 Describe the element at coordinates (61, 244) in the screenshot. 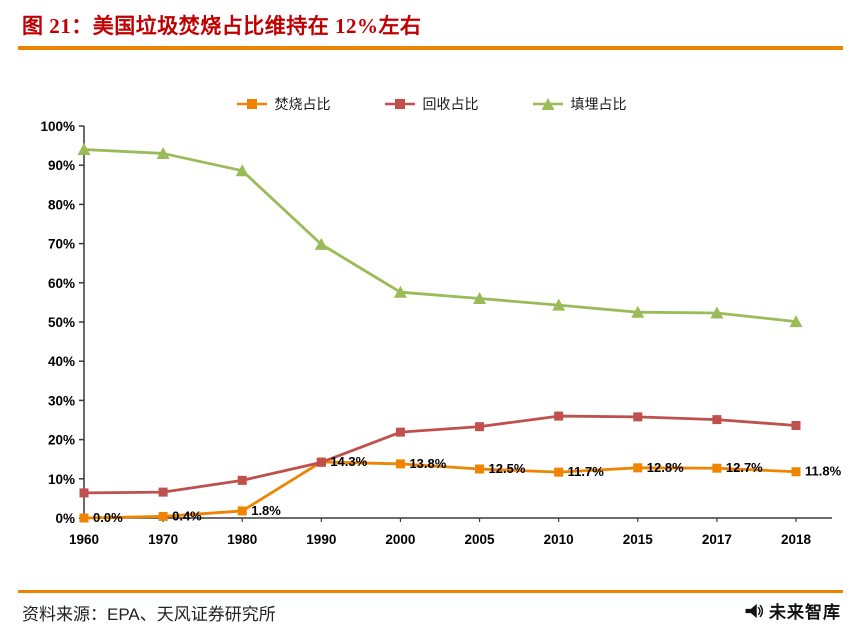

I see `svg-text: 70%` at that location.